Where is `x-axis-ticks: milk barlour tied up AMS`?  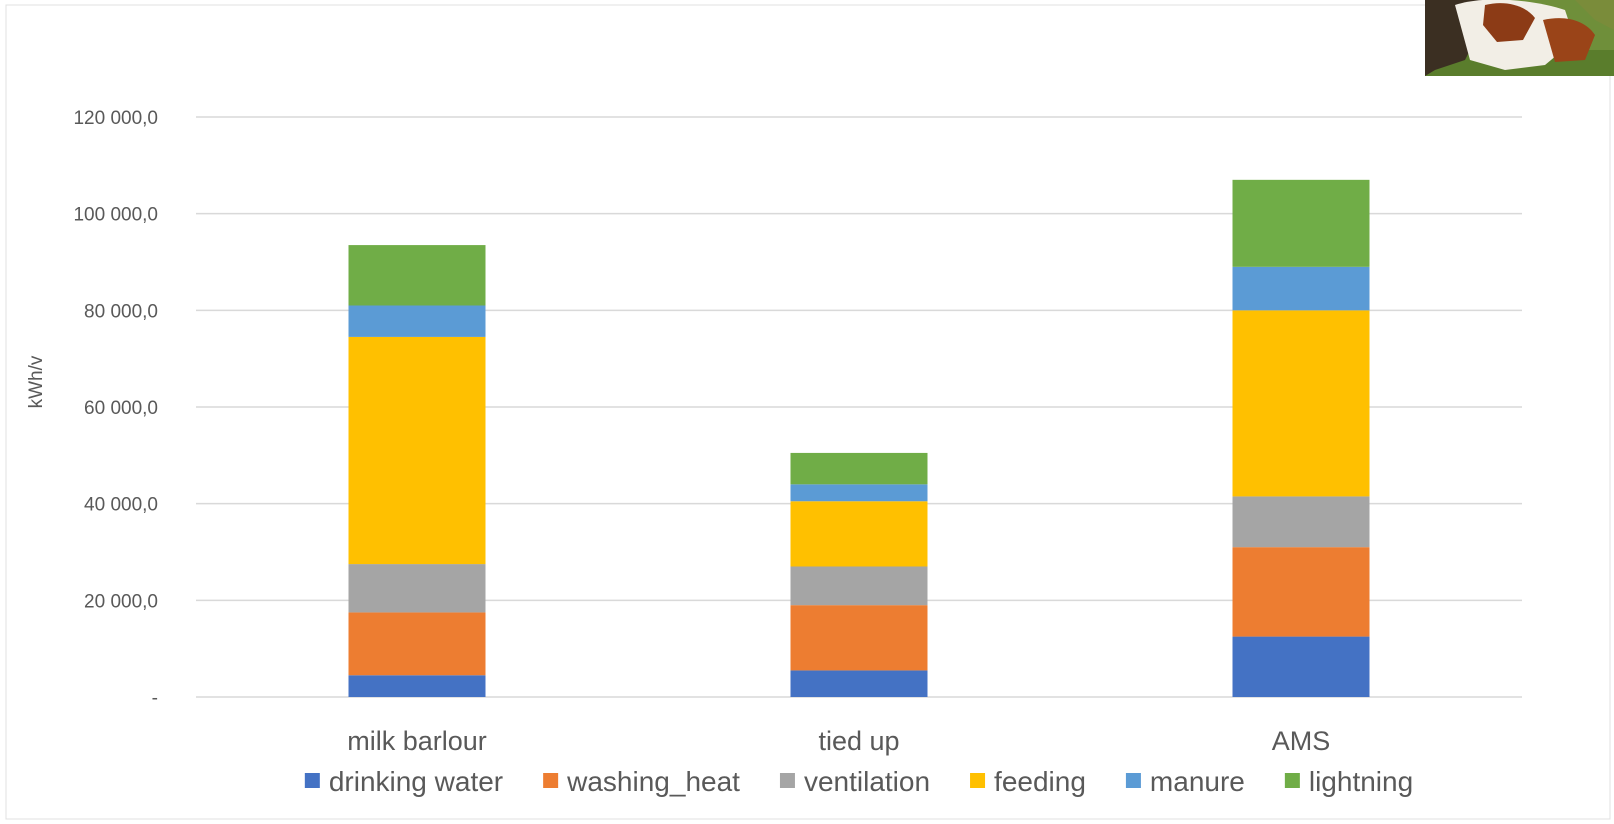 x-axis-ticks: milk barlour tied up AMS is located at coordinates (838, 741).